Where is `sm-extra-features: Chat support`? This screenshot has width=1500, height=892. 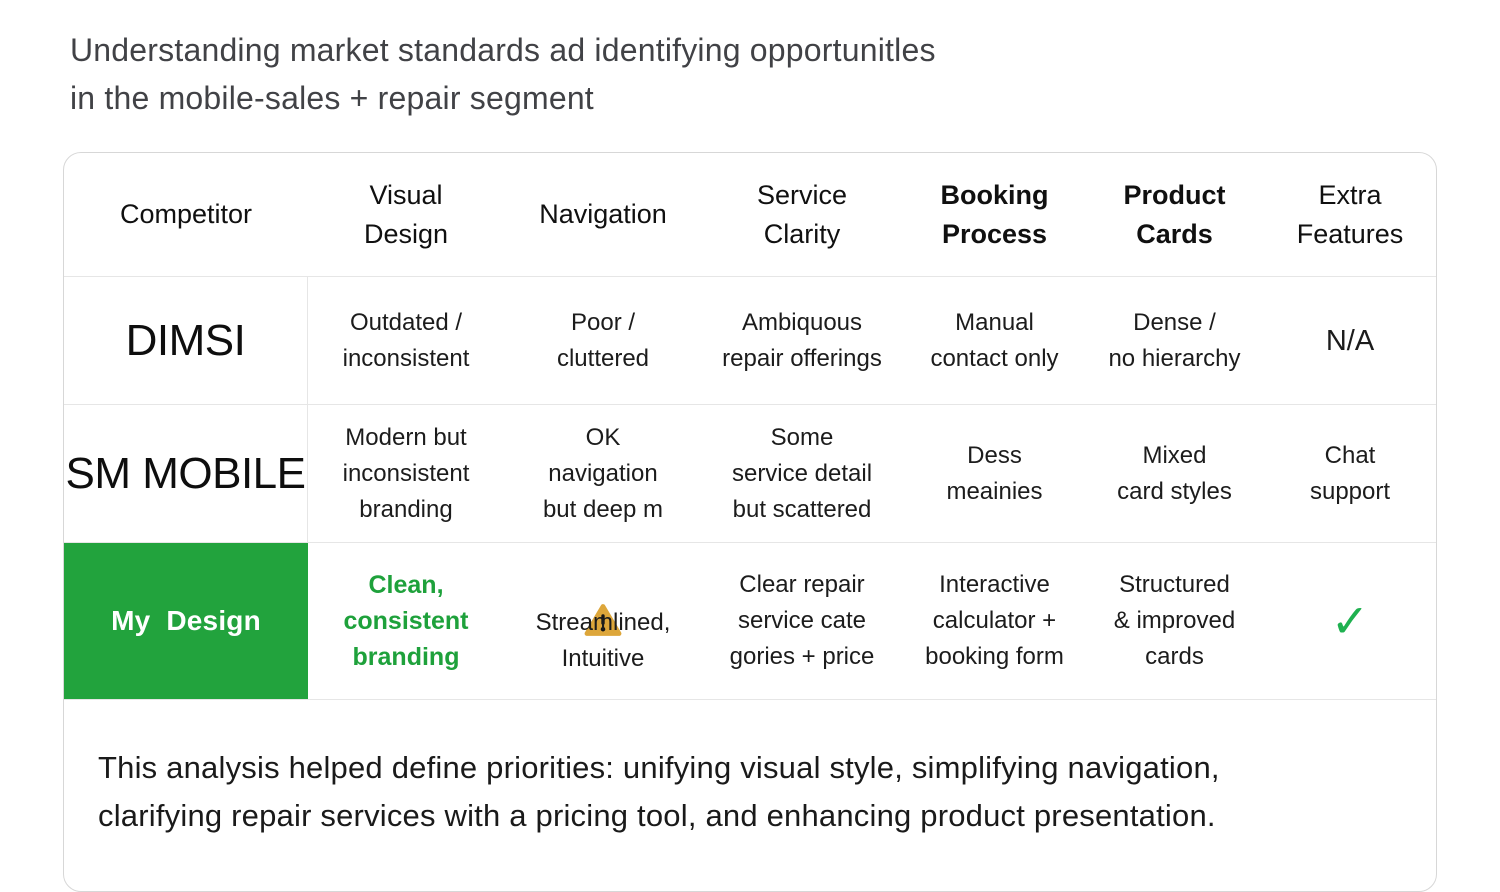 sm-extra-features: Chat support is located at coordinates (1350, 473).